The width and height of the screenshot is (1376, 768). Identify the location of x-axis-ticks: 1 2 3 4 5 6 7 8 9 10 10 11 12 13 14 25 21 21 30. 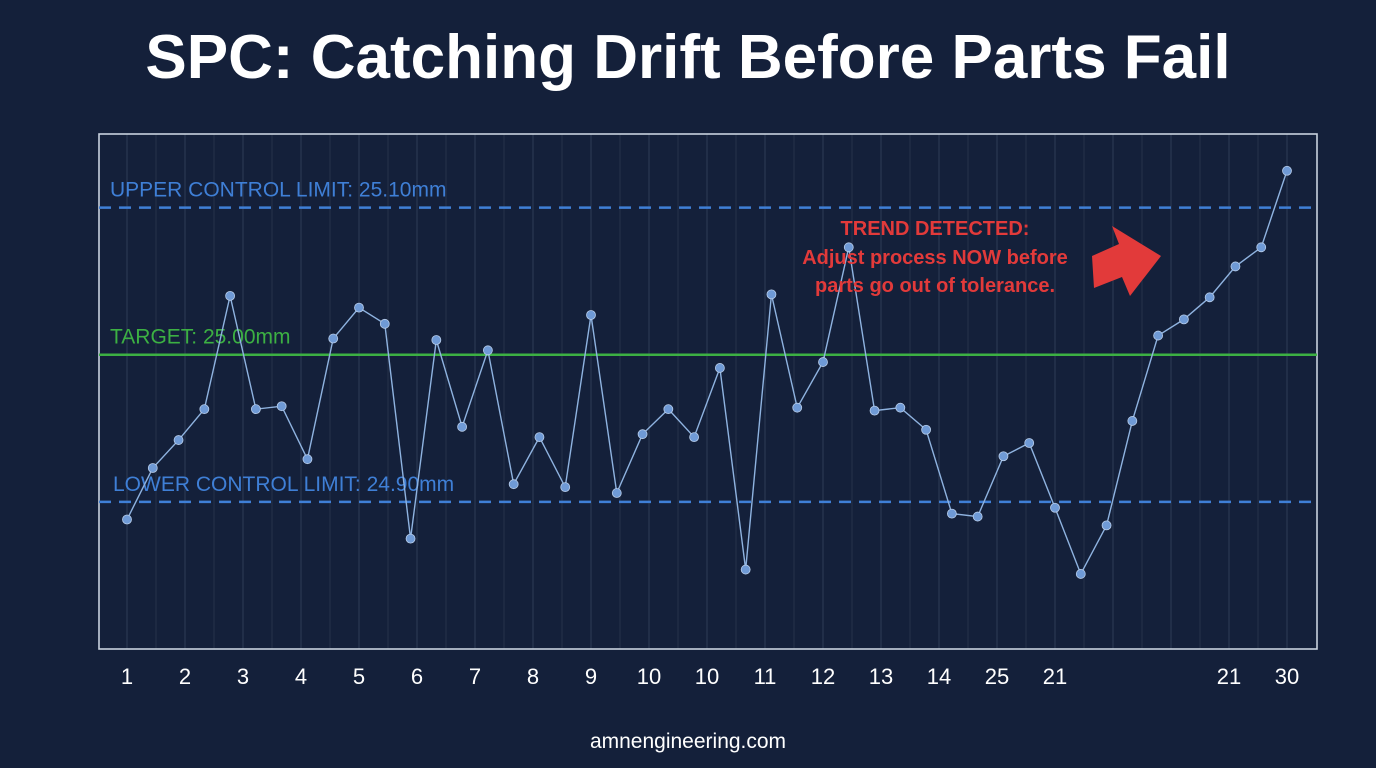
(710, 676).